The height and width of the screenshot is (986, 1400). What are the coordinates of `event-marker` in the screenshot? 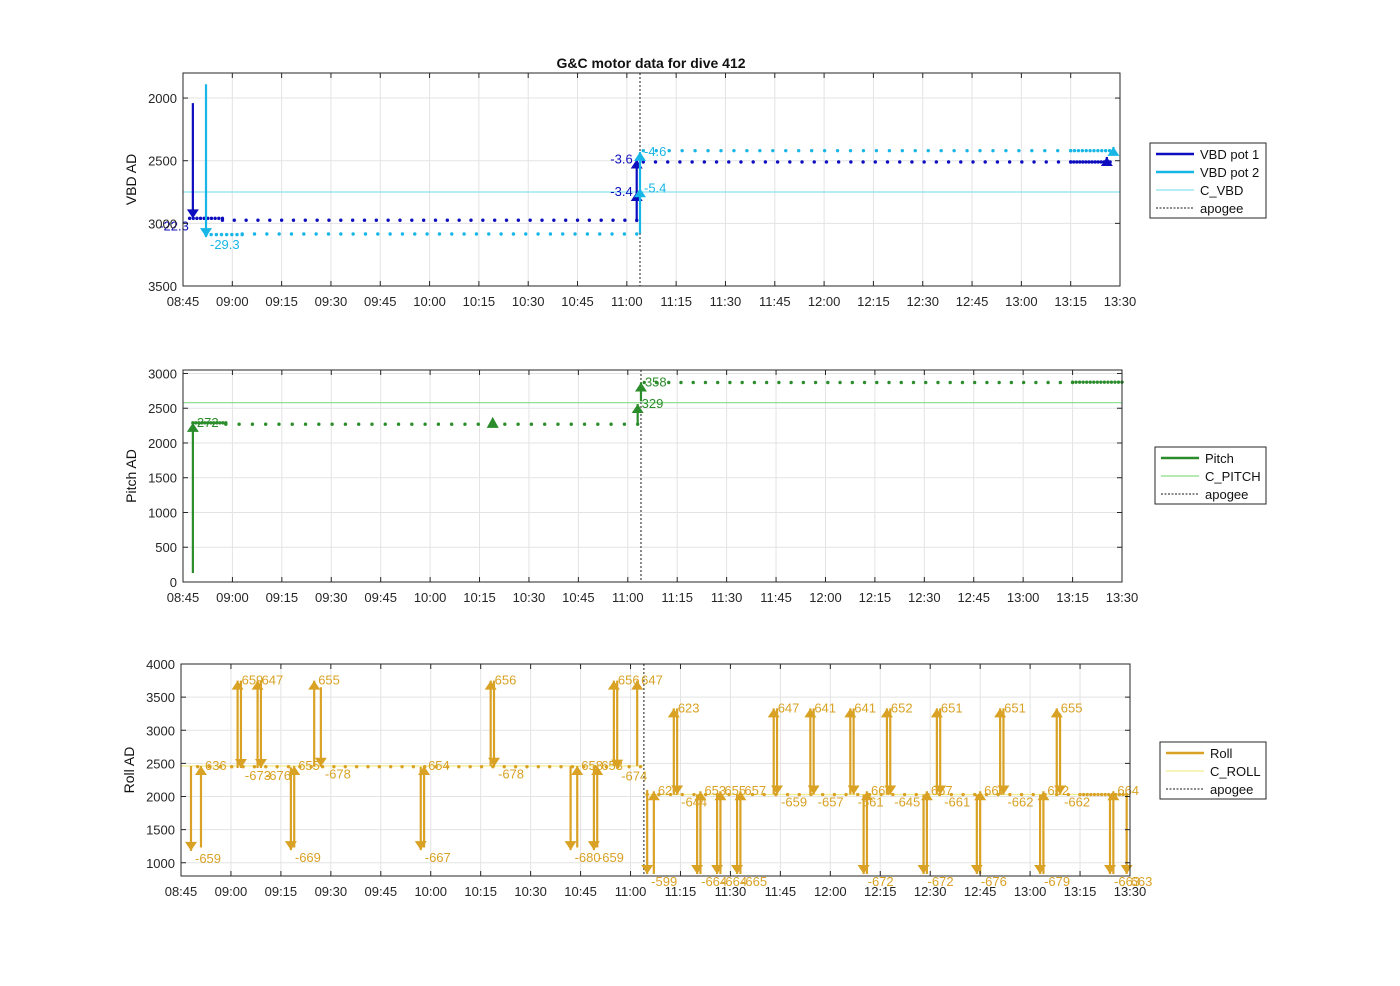 It's located at (492, 422).